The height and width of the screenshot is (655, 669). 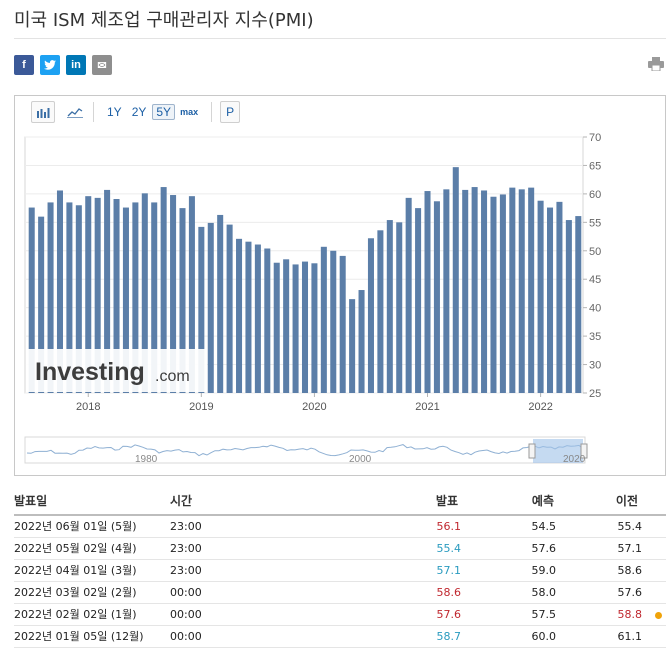 I want to click on y-tick-label: 40, so click(x=595, y=309).